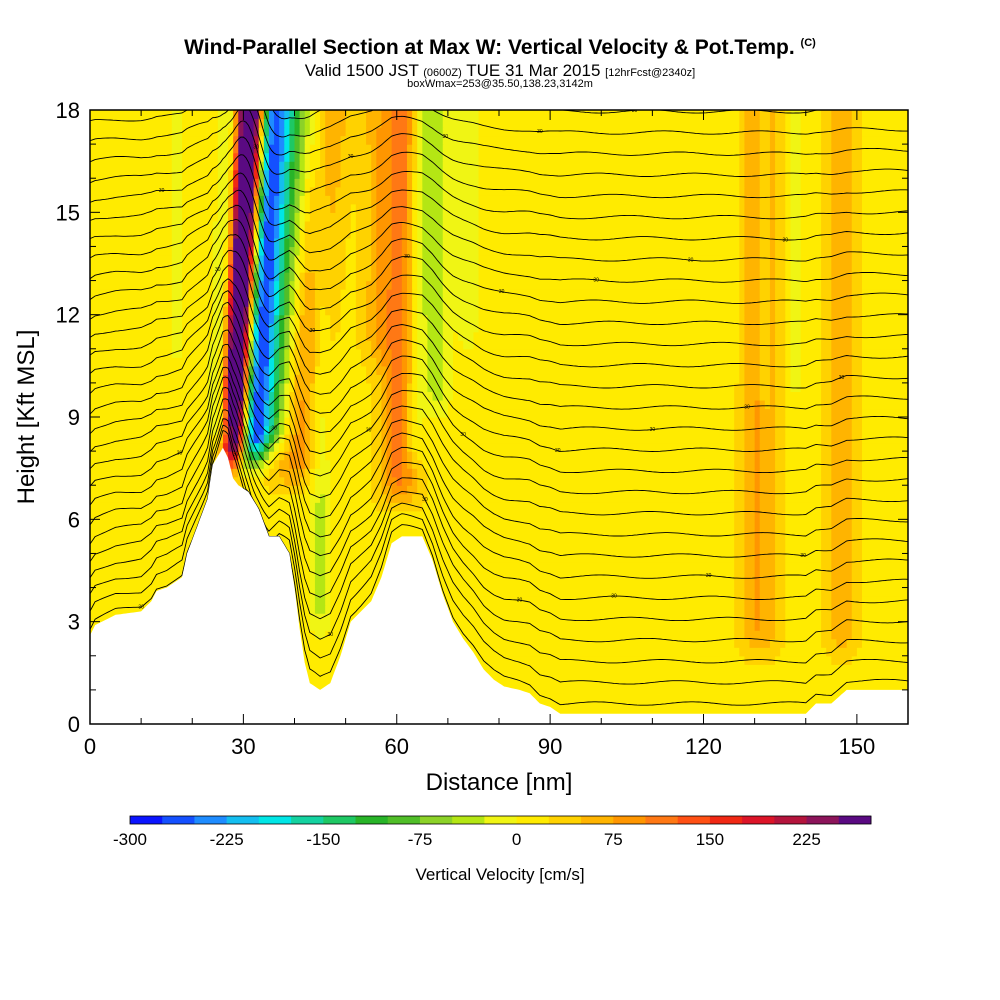  What do you see at coordinates (404, 820) in the screenshot?
I see `colorbar-swatch` at bounding box center [404, 820].